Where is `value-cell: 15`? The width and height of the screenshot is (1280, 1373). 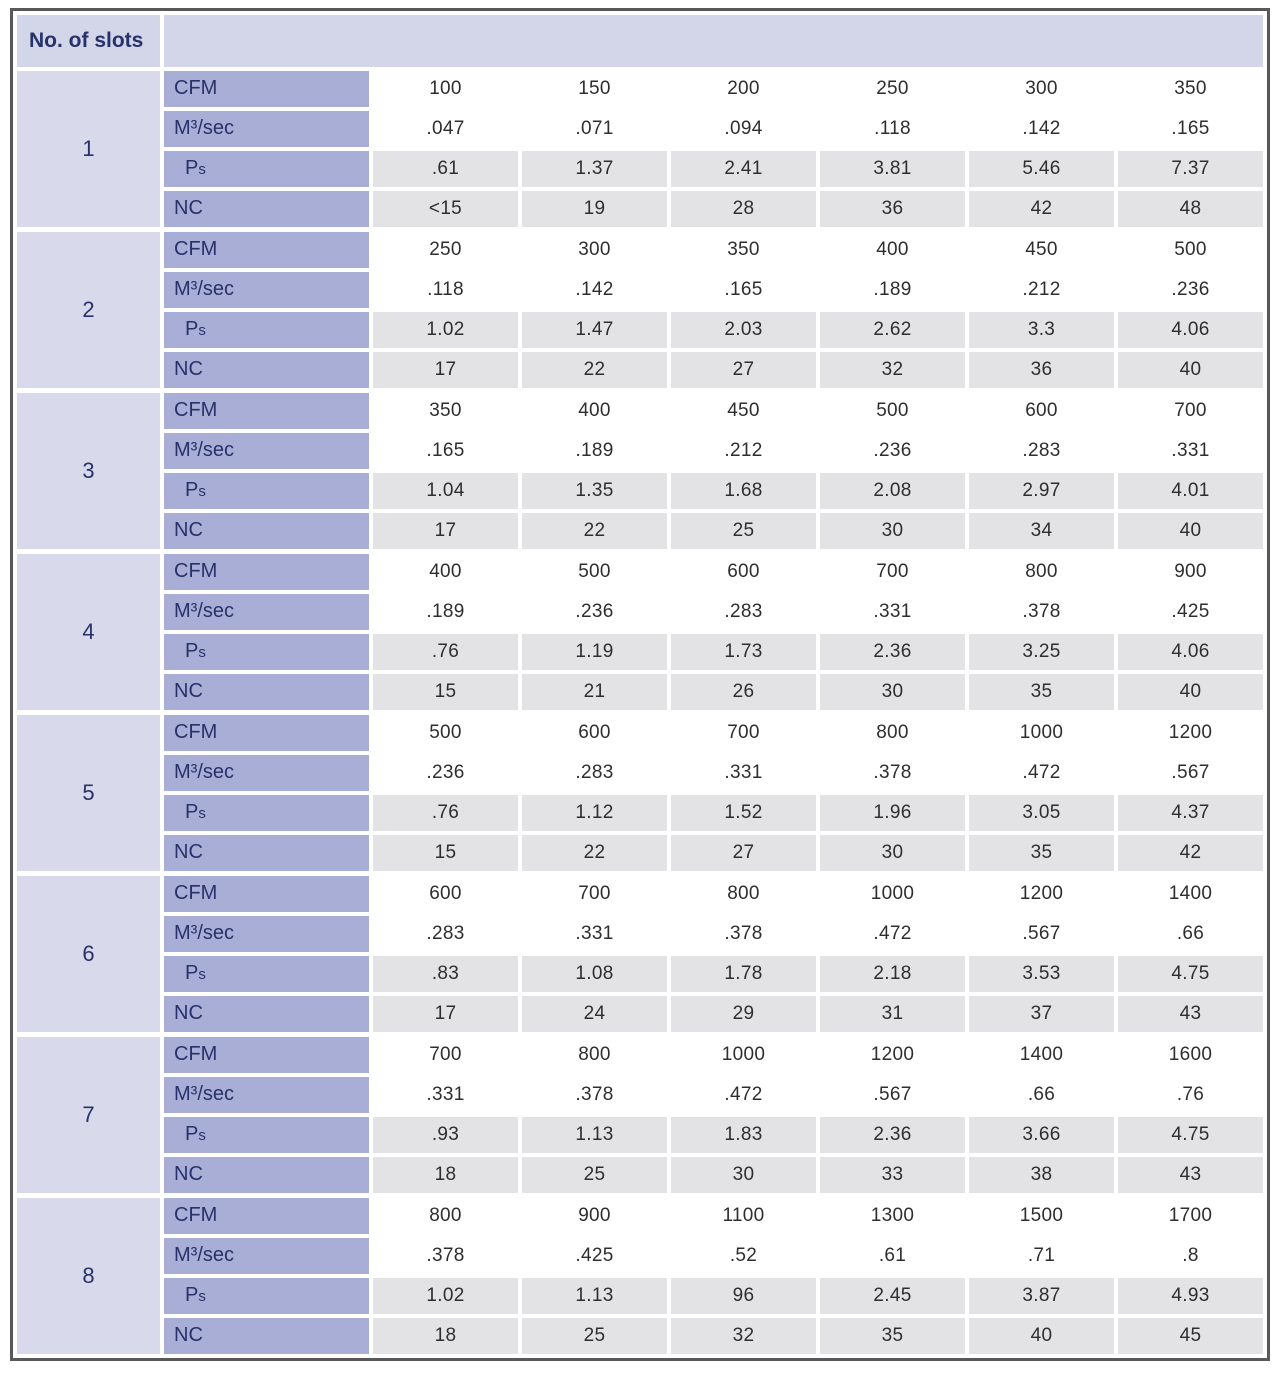
value-cell: 15 is located at coordinates (445, 853).